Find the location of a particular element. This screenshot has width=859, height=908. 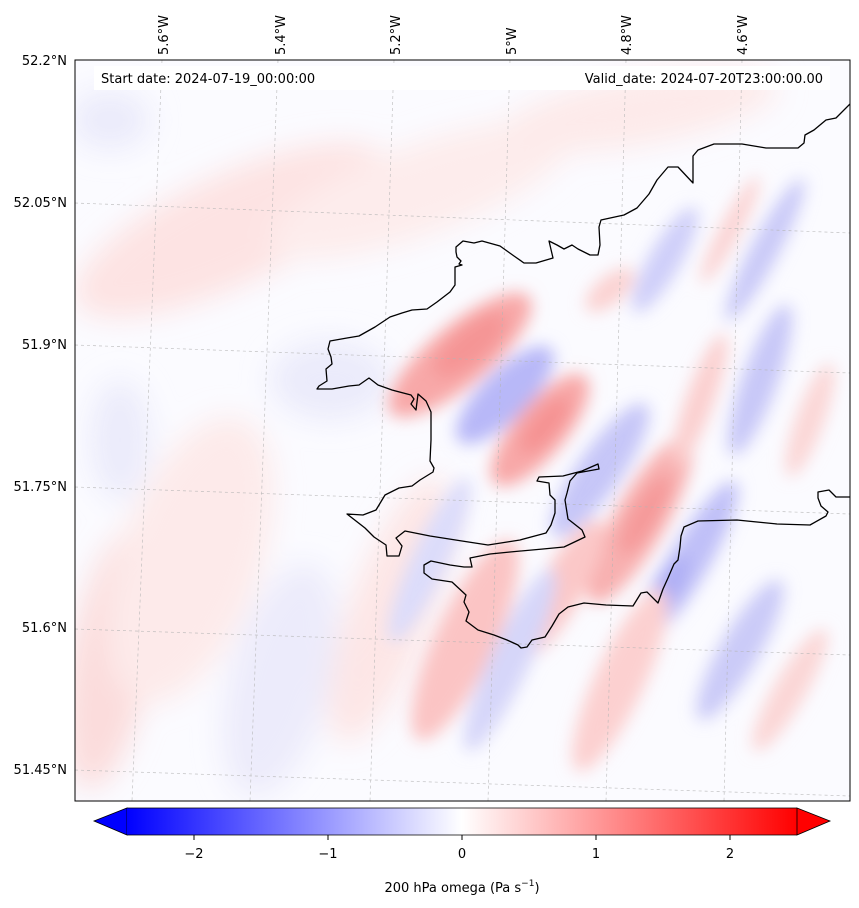

info-box-background is located at coordinates (462, 78).